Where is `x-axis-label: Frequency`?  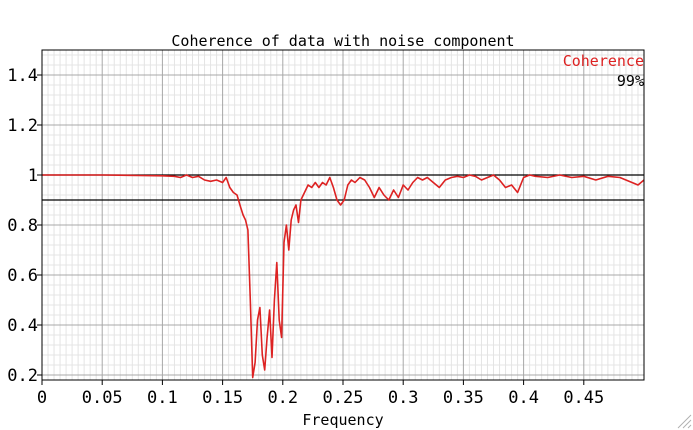 x-axis-label: Frequency is located at coordinates (342, 420).